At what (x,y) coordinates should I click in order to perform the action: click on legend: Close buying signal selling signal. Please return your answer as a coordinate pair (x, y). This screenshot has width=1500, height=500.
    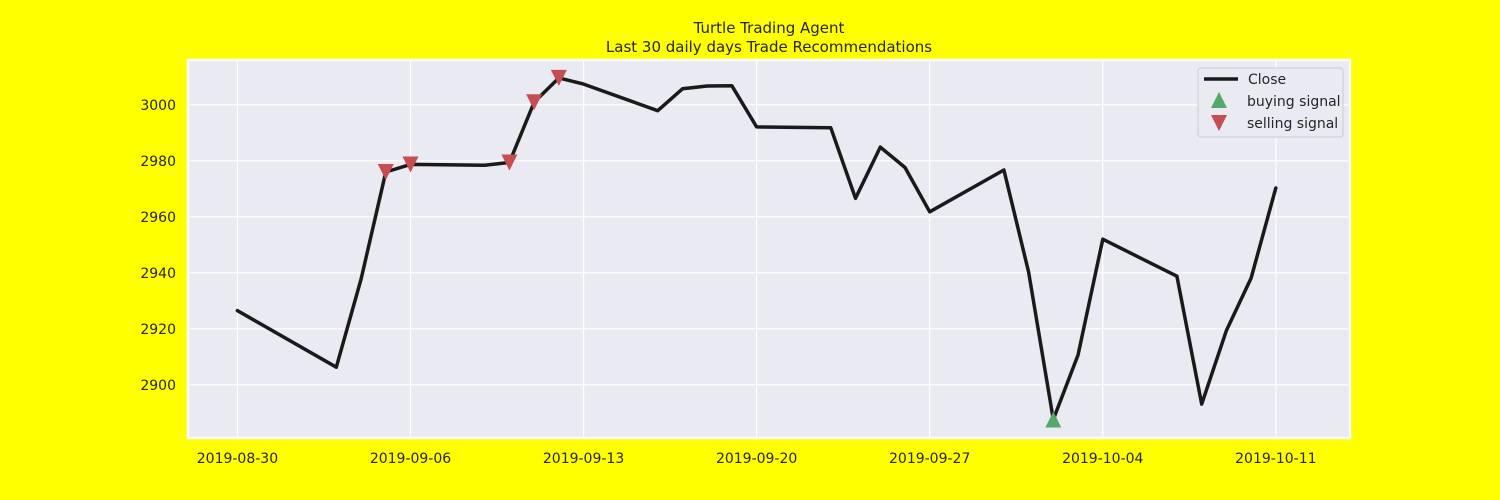
    Looking at the image, I should click on (1270, 102).